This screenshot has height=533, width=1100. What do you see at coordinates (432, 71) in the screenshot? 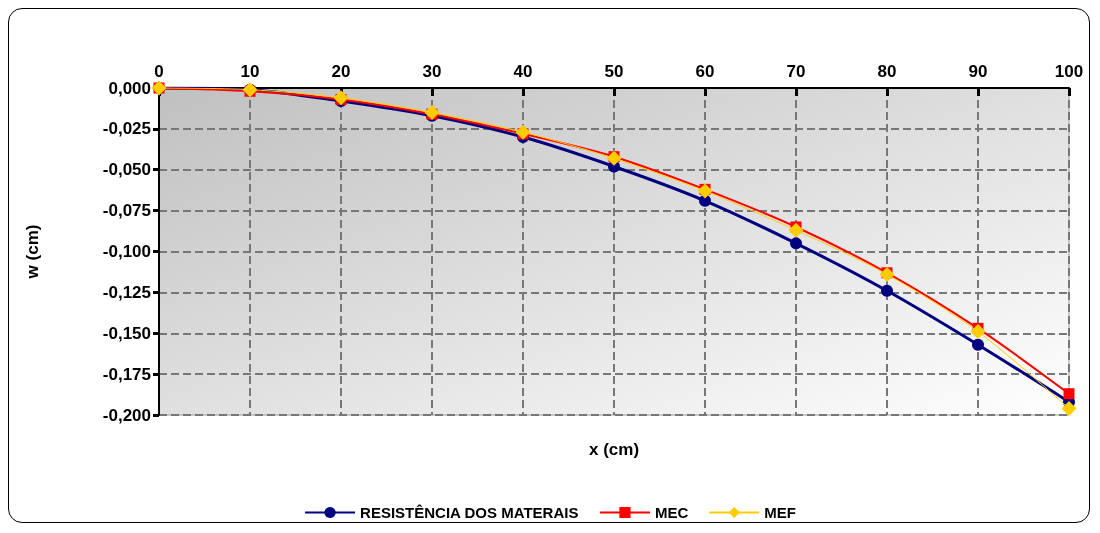
I see `x-tick-label: 30` at bounding box center [432, 71].